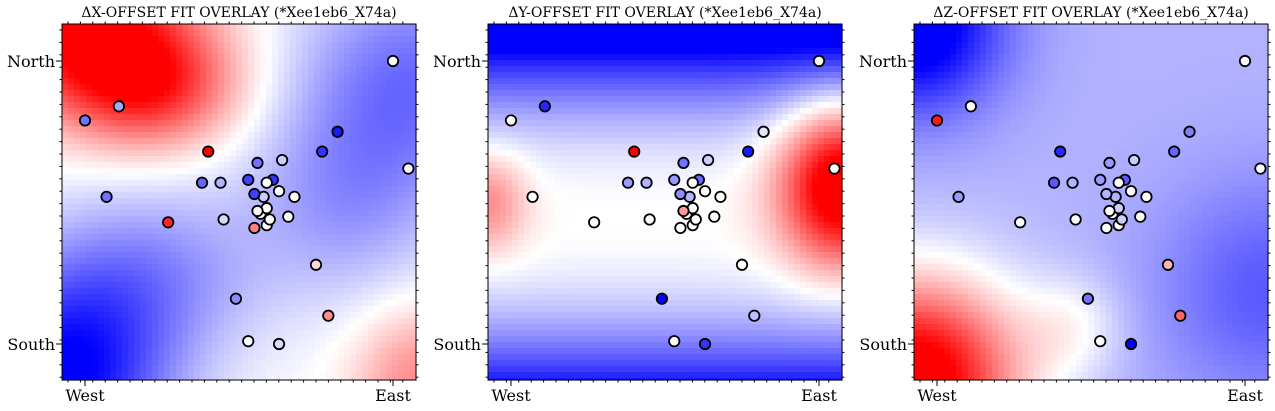 The height and width of the screenshot is (411, 1275). Describe the element at coordinates (664, 13) in the screenshot. I see `chart-title: ΔY-OFFSET FIT OVERLAY (*Xee1eb6_X74a)` at that location.